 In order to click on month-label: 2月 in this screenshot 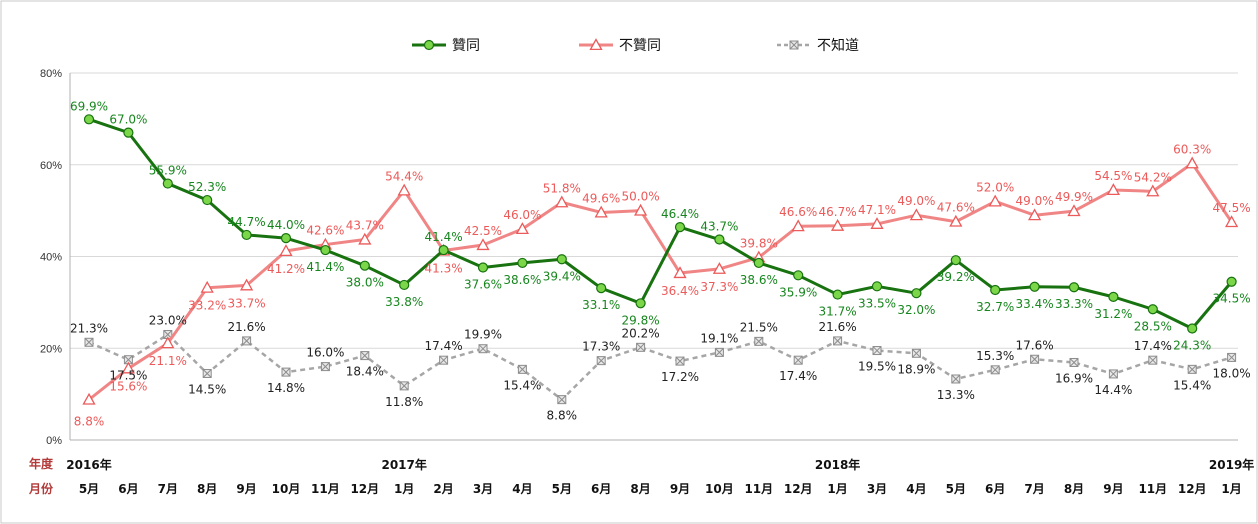, I will do `click(443, 489)`.